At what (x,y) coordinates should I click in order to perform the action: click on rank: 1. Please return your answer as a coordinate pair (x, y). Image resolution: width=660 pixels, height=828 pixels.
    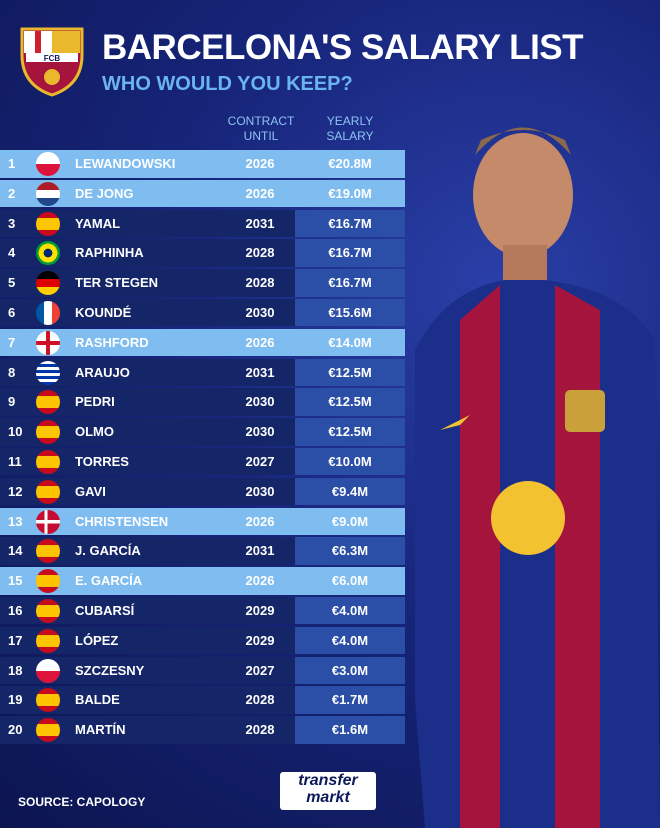
    Looking at the image, I should click on (12, 163).